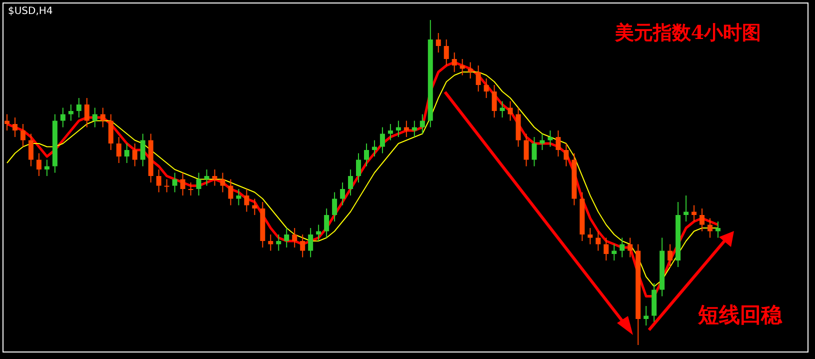 This screenshot has width=815, height=359. What do you see at coordinates (688, 33) in the screenshot?
I see `chart-title: 美元指数4小时图` at bounding box center [688, 33].